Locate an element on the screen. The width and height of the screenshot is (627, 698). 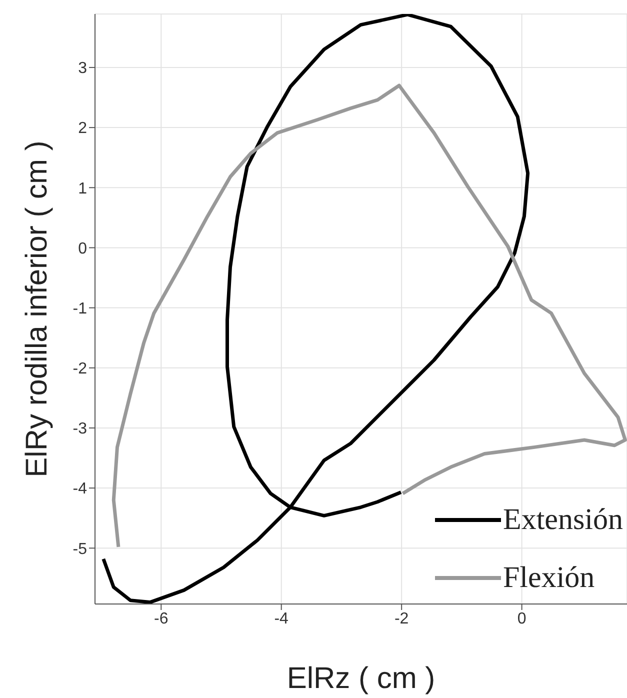
legend-label: Extensión is located at coordinates (563, 520).